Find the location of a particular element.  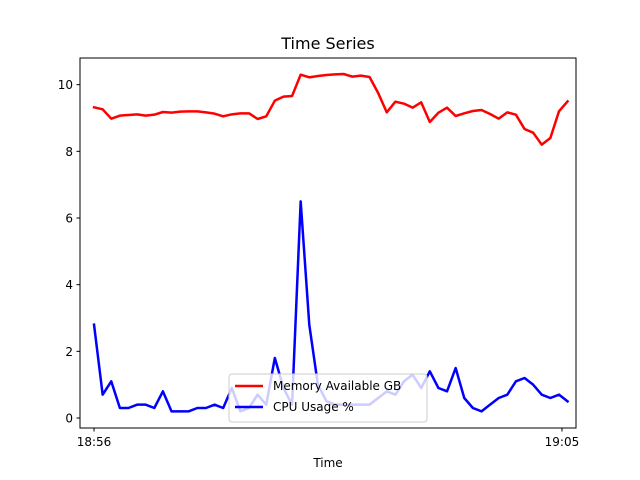

x-tick-label: 18:56 is located at coordinates (94, 442).